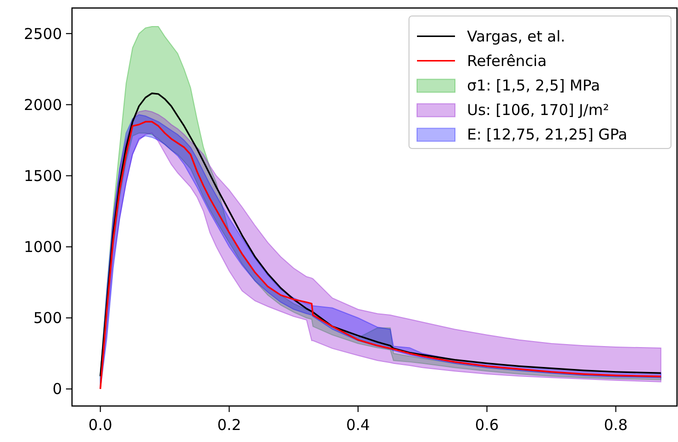 The image size is (678, 442). Describe the element at coordinates (43, 175) in the screenshot. I see `y-tick-label: 1500` at that location.